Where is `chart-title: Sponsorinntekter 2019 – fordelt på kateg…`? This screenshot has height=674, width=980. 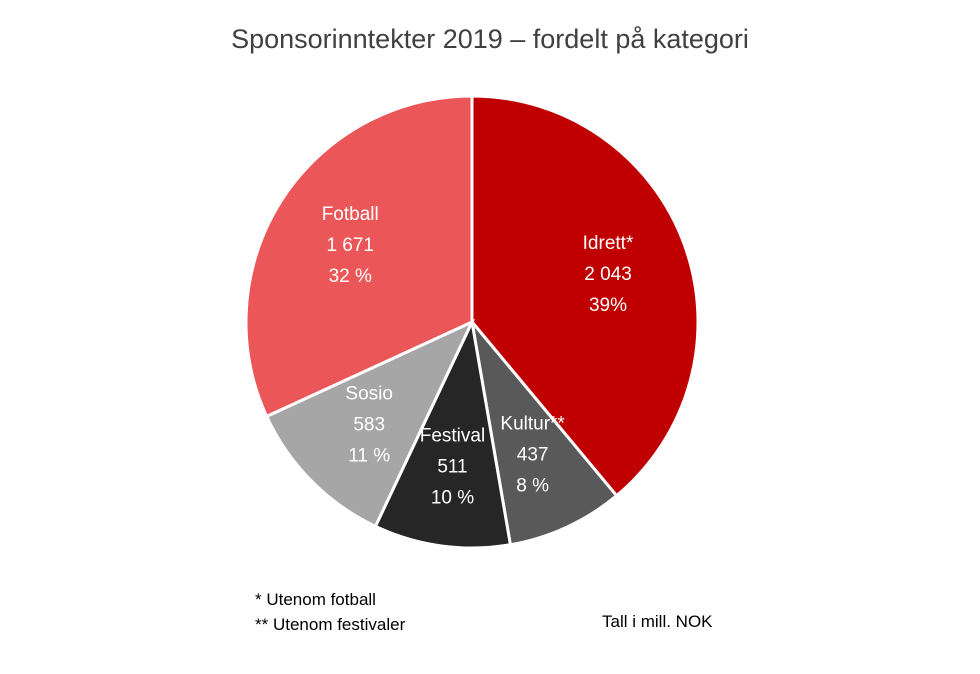 chart-title: Sponsorinntekter 2019 – fordelt på kateg… is located at coordinates (490, 39).